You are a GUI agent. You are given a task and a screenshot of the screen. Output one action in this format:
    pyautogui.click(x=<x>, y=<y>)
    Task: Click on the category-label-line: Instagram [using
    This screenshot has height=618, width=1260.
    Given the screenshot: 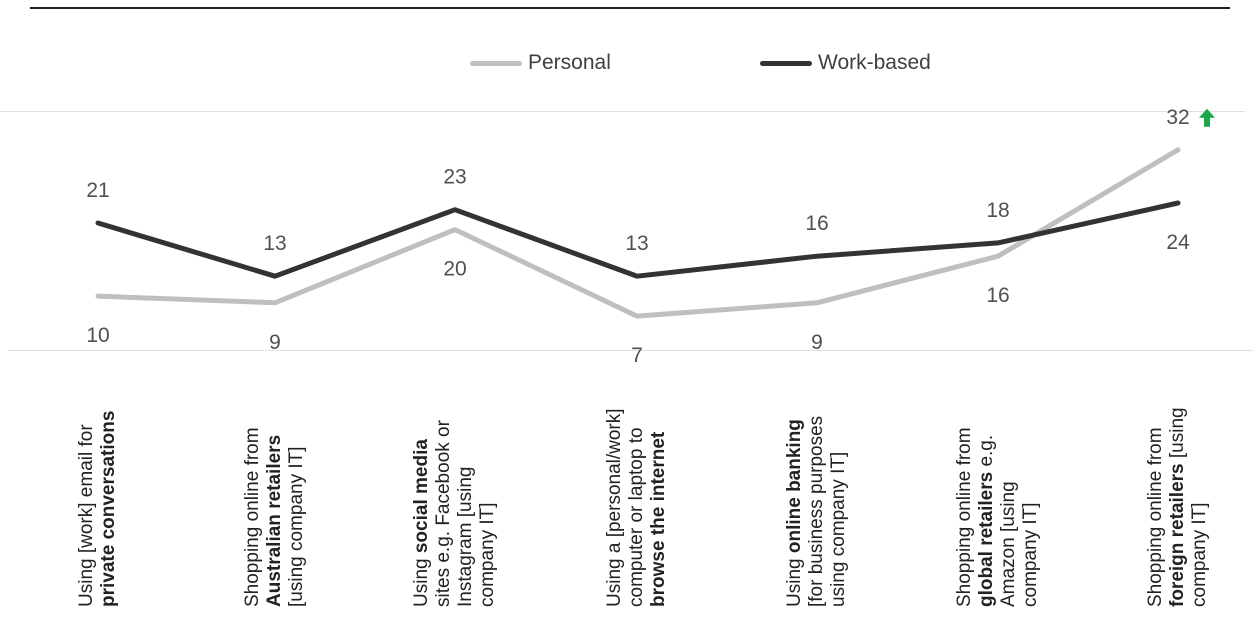 What is the action you would take?
    pyautogui.click(x=466, y=513)
    